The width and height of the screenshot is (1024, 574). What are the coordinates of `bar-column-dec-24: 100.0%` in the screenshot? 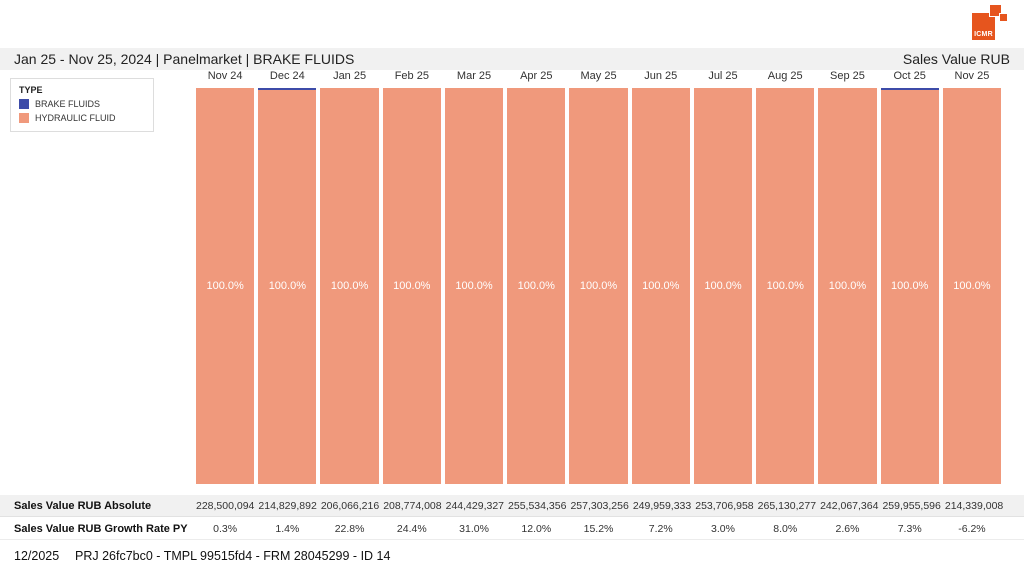 It's located at (287, 286).